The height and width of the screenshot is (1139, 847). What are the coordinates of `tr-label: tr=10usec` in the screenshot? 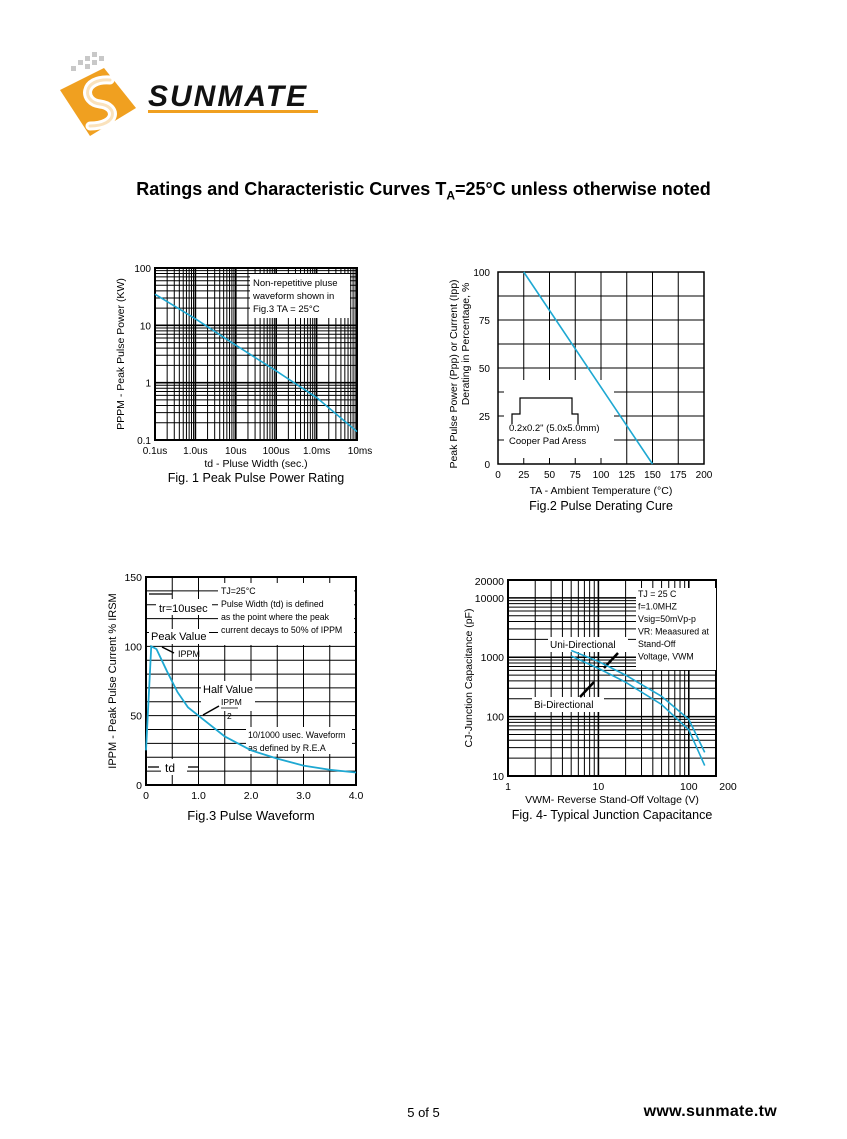 It's located at (183, 609).